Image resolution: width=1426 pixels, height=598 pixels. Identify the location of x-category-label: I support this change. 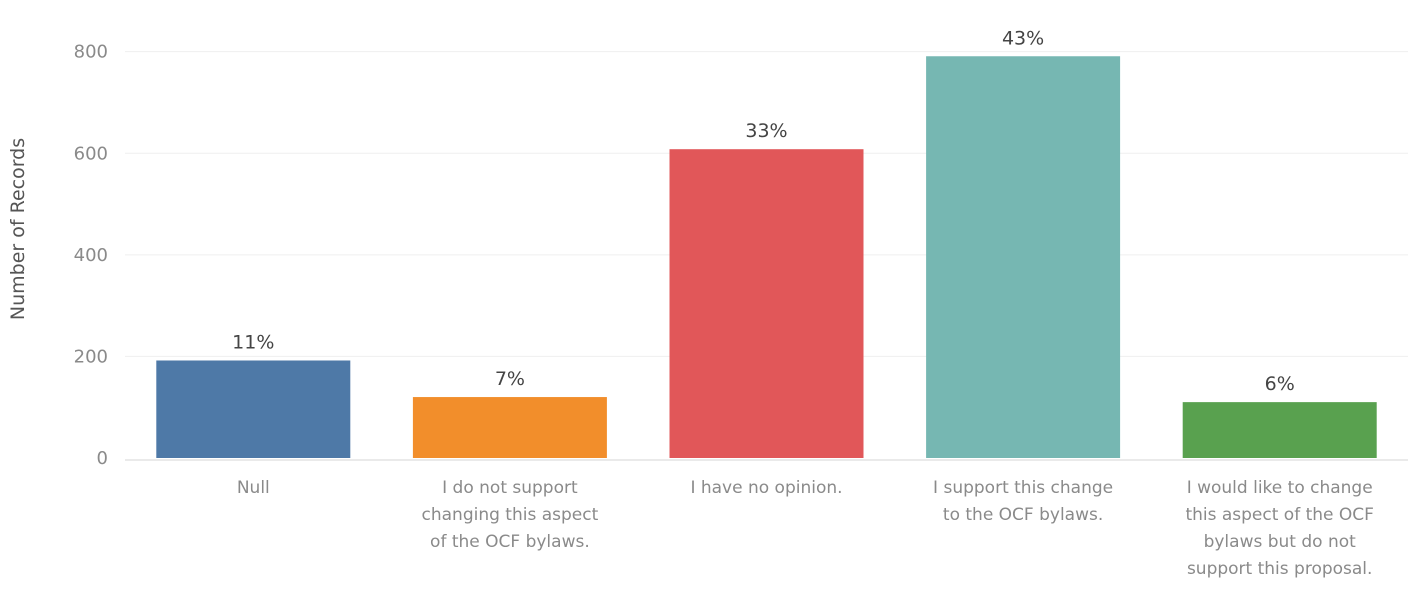
(1023, 488).